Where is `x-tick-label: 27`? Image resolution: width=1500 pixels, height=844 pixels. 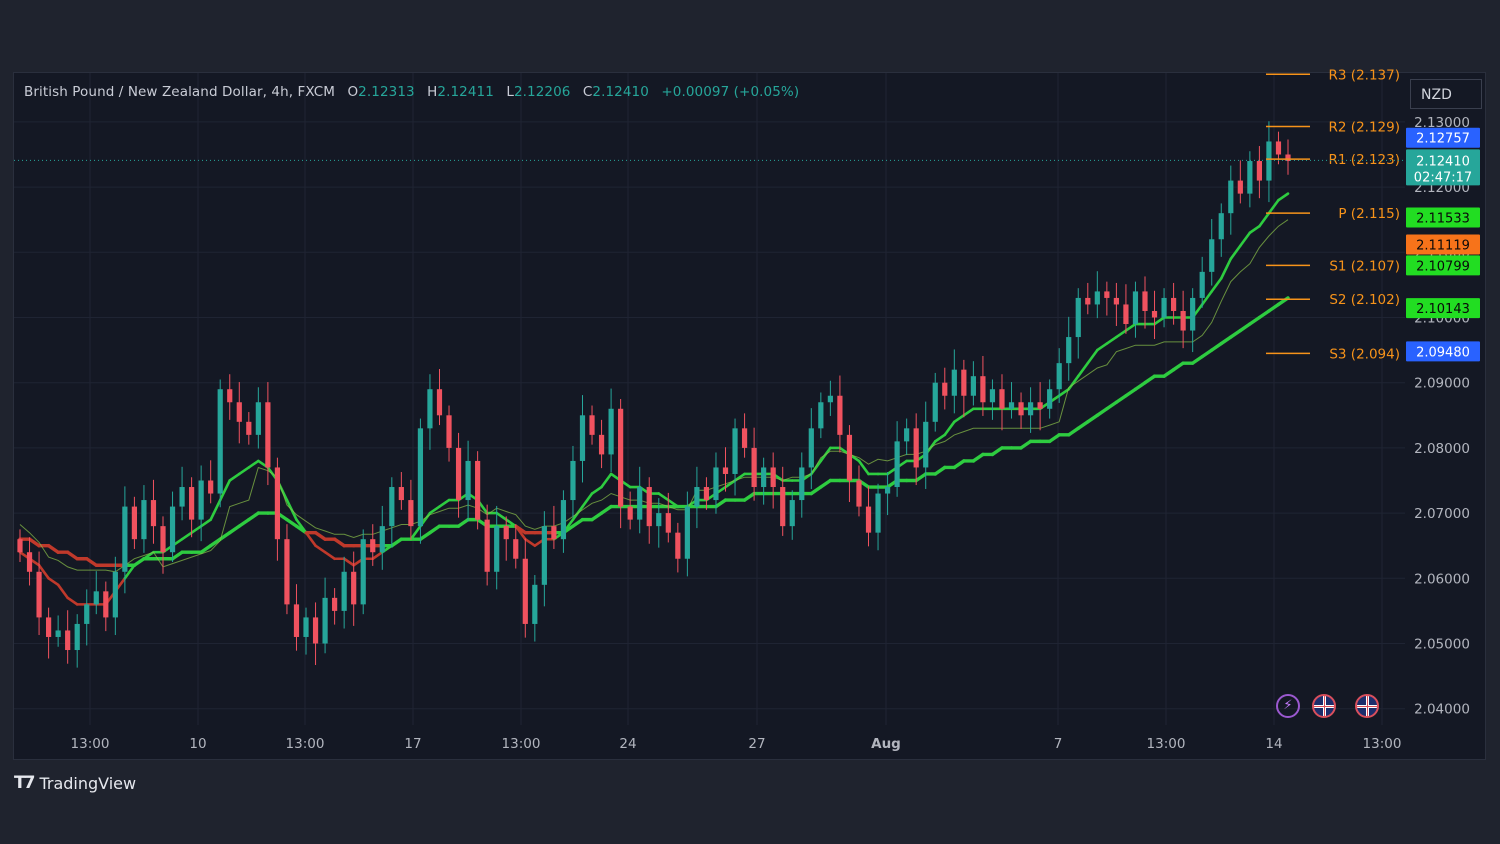
x-tick-label: 27 is located at coordinates (756, 744).